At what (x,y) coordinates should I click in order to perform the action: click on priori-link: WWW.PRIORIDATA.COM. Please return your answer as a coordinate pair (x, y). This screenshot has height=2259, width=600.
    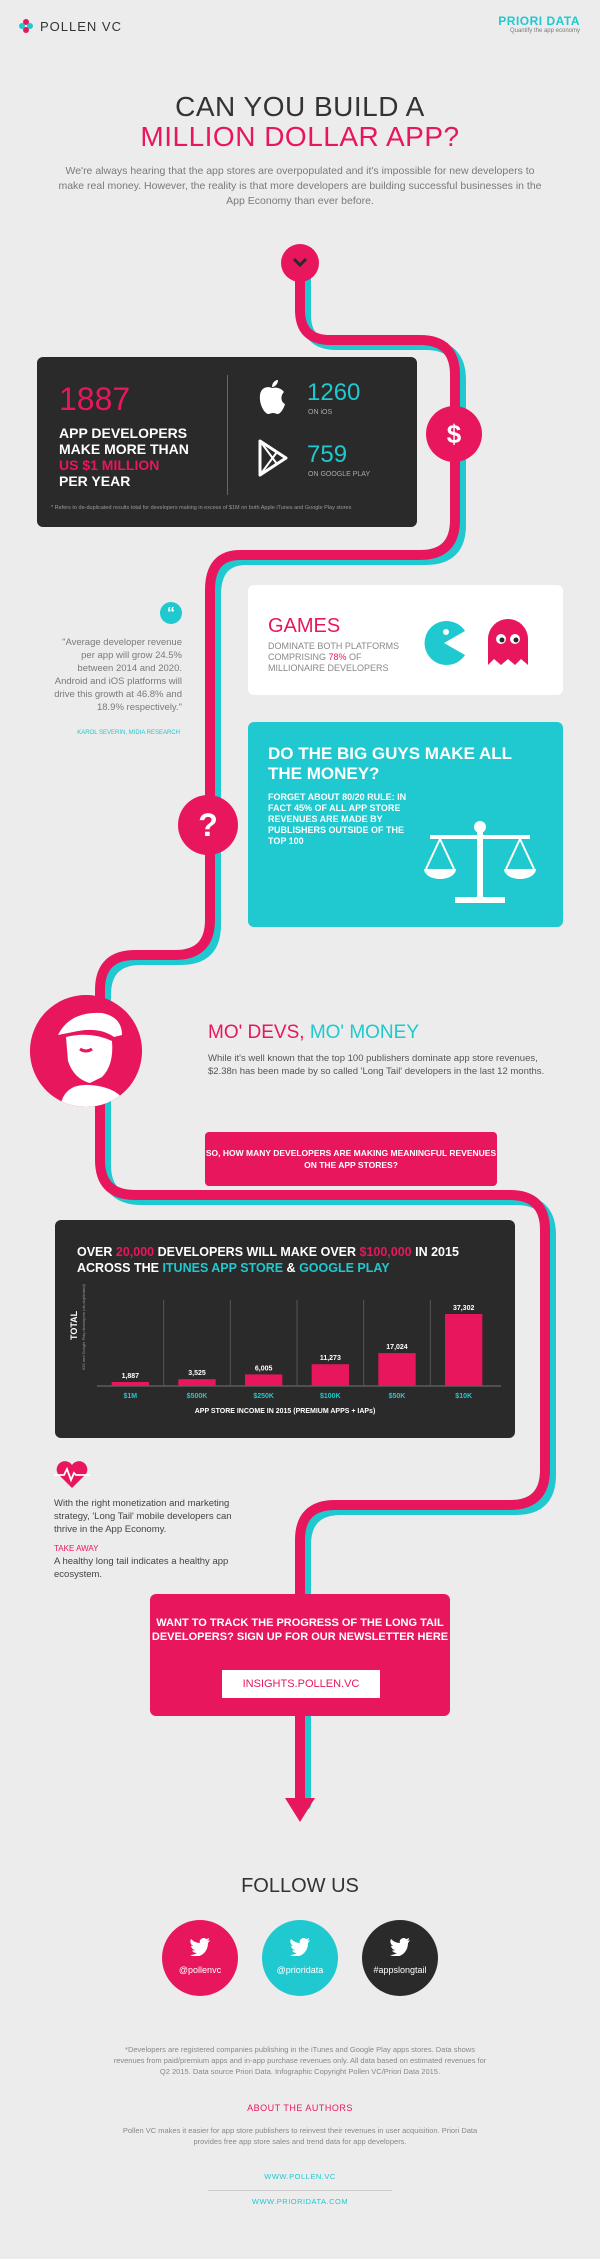
    Looking at the image, I should click on (300, 2201).